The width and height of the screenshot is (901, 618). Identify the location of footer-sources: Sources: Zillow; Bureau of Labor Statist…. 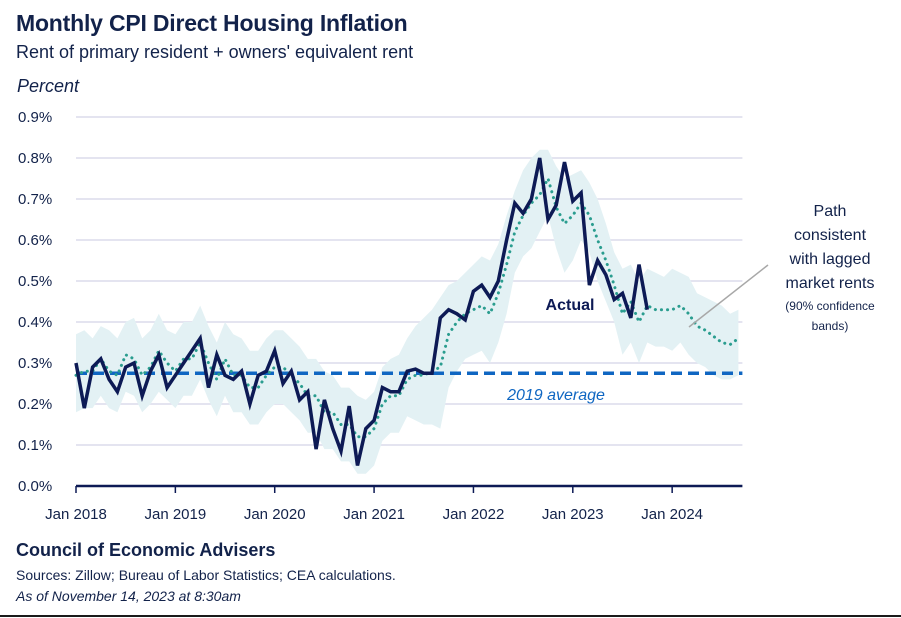
(206, 575).